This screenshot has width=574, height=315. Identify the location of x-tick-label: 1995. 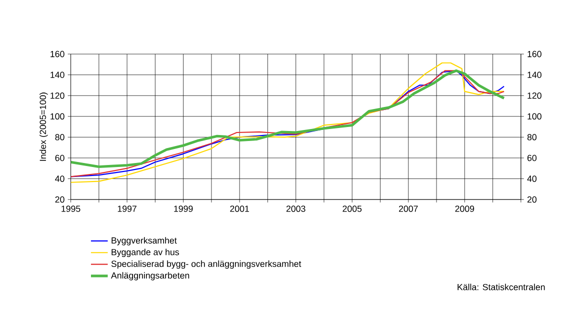
(71, 209).